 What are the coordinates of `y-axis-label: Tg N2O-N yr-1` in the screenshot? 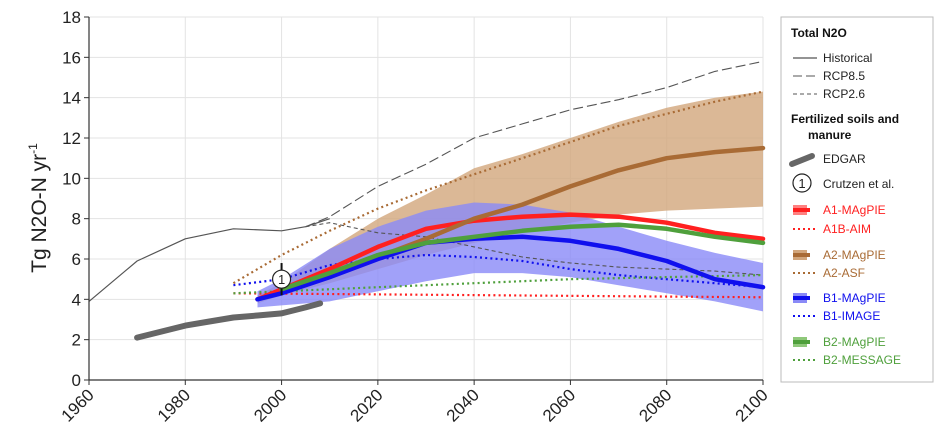 It's located at (38, 208).